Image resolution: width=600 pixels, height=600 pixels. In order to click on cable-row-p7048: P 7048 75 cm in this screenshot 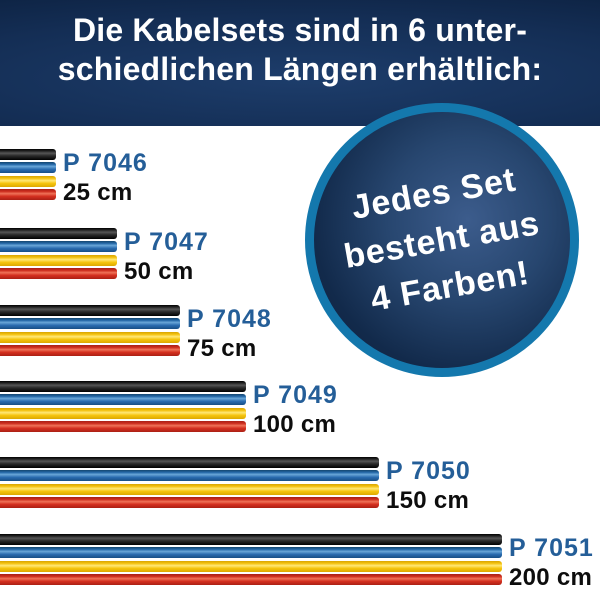, I will do `click(136, 333)`.